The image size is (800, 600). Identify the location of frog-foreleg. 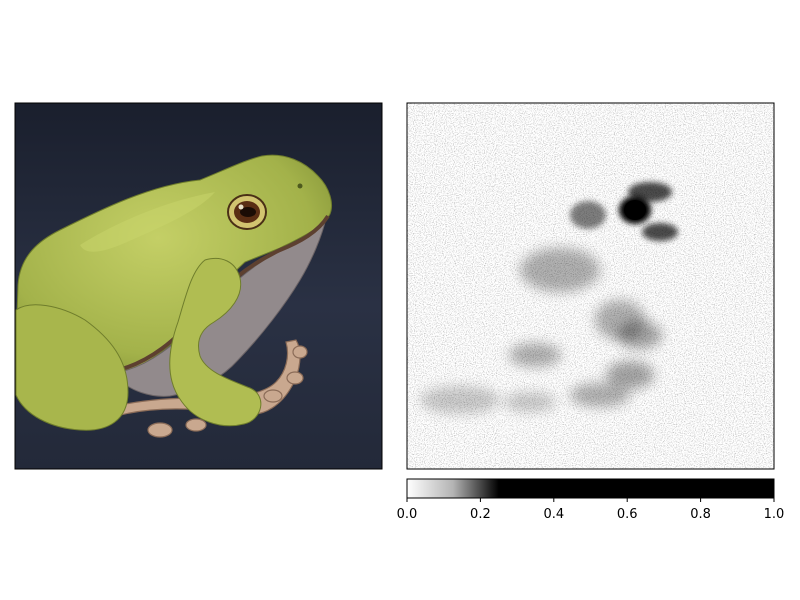
(215, 342).